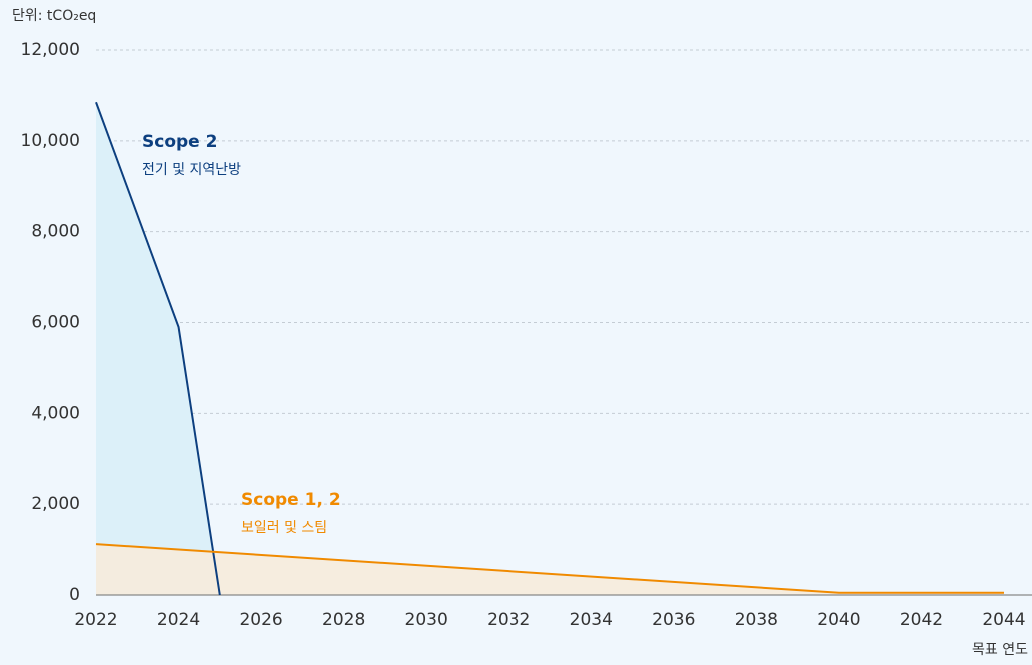 Image resolution: width=1032 pixels, height=665 pixels. What do you see at coordinates (260, 620) in the screenshot?
I see `x-tick-label: 2026` at bounding box center [260, 620].